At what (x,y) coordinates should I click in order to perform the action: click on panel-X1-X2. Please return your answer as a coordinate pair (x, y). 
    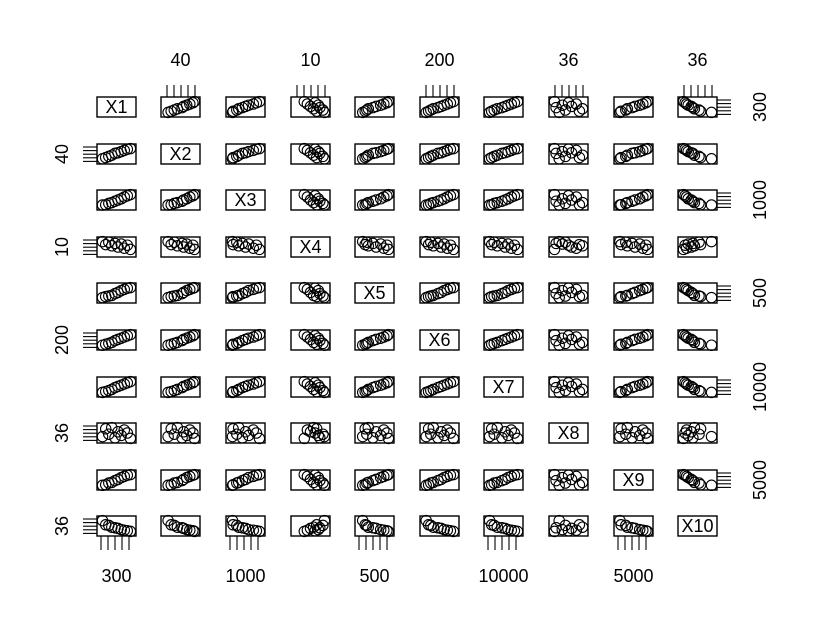
    Looking at the image, I should click on (180, 107).